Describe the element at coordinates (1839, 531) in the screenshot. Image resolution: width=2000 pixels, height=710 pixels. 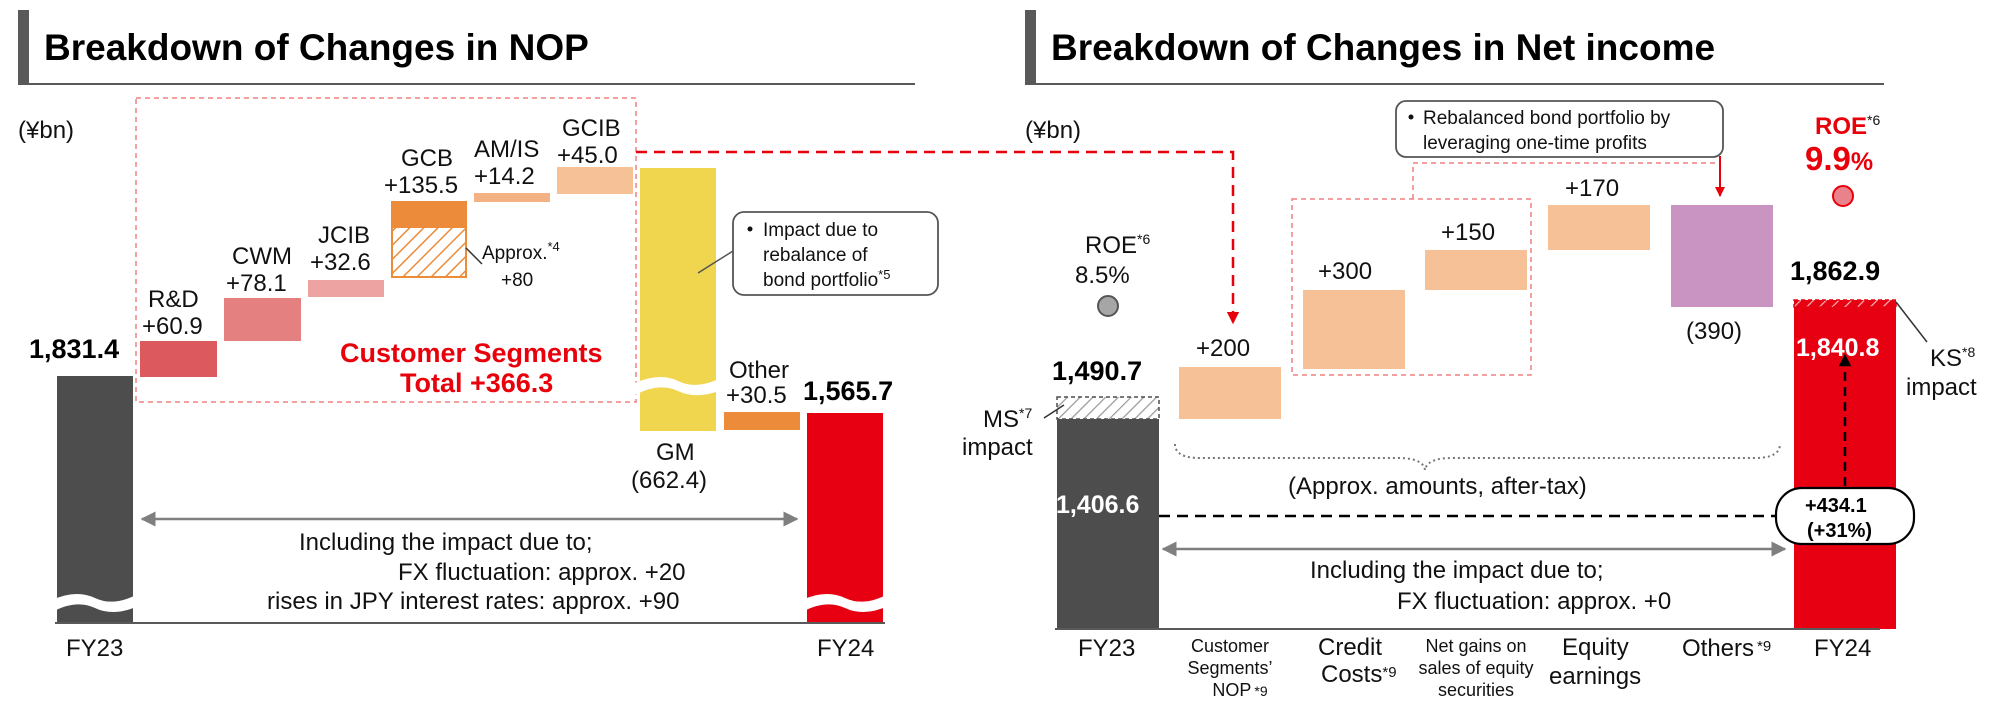
I see `growth-pct: (+31%)` at that location.